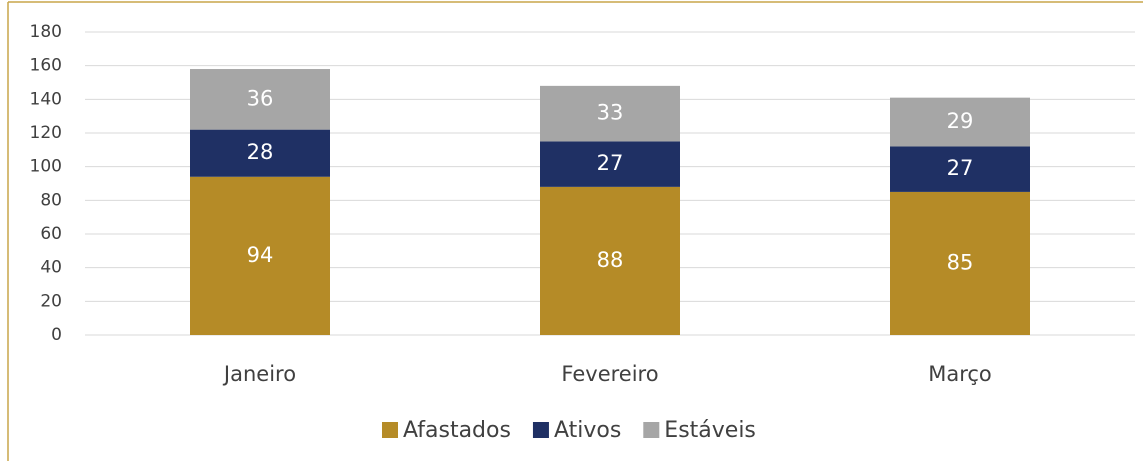  What do you see at coordinates (609, 374) in the screenshot?
I see `x-tick-label: Fevereiro` at bounding box center [609, 374].